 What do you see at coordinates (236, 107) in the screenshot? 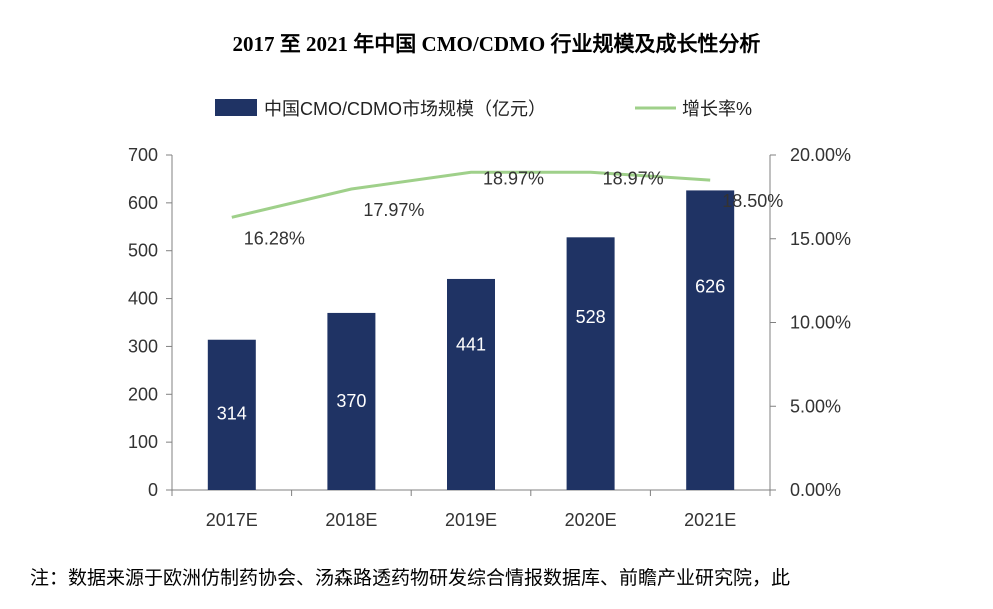
I see `legend-bar-swatch` at bounding box center [236, 107].